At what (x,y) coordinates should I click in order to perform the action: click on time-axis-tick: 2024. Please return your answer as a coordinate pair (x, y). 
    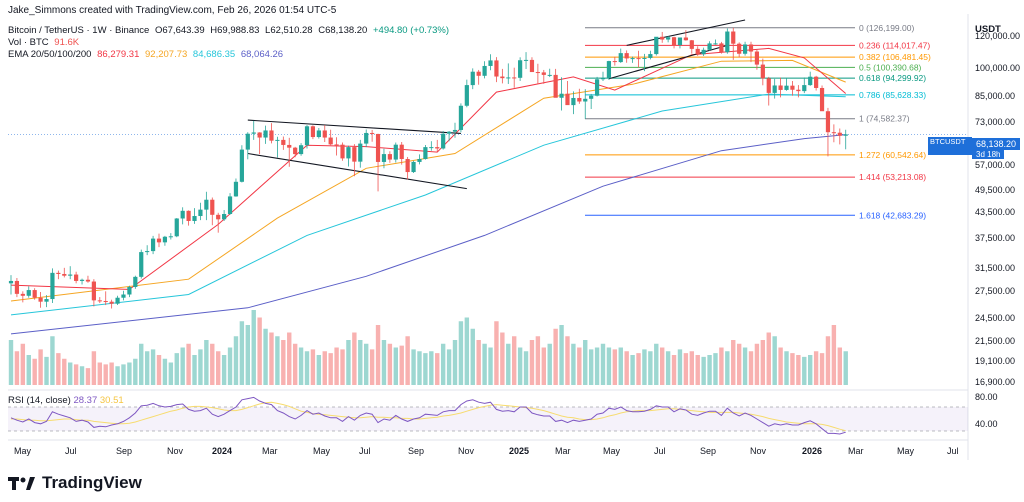
    Looking at the image, I should click on (222, 451).